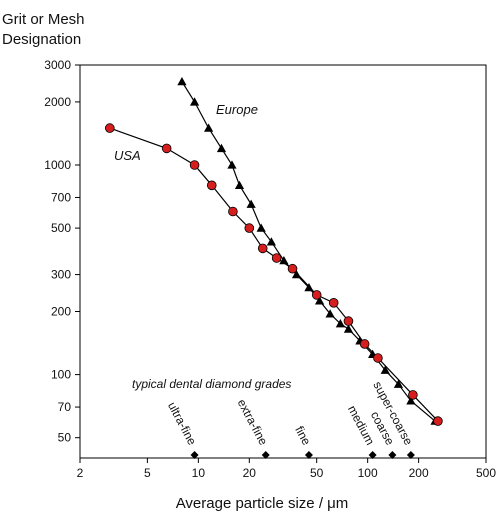 The height and width of the screenshot is (525, 500). I want to click on x-tick-label: 200, so click(419, 473).